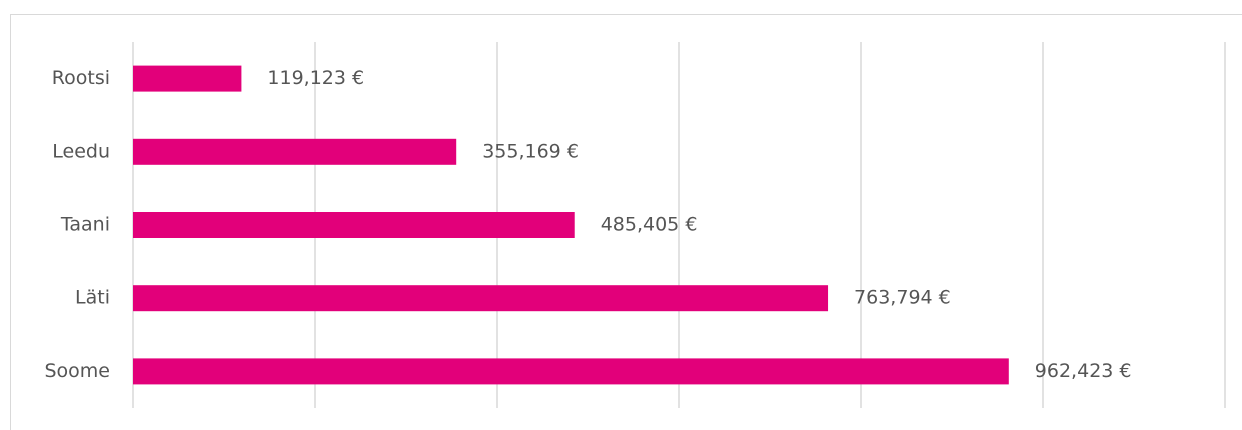  Describe the element at coordinates (1083, 371) in the screenshot. I see `value-label: 962,423 €` at that location.